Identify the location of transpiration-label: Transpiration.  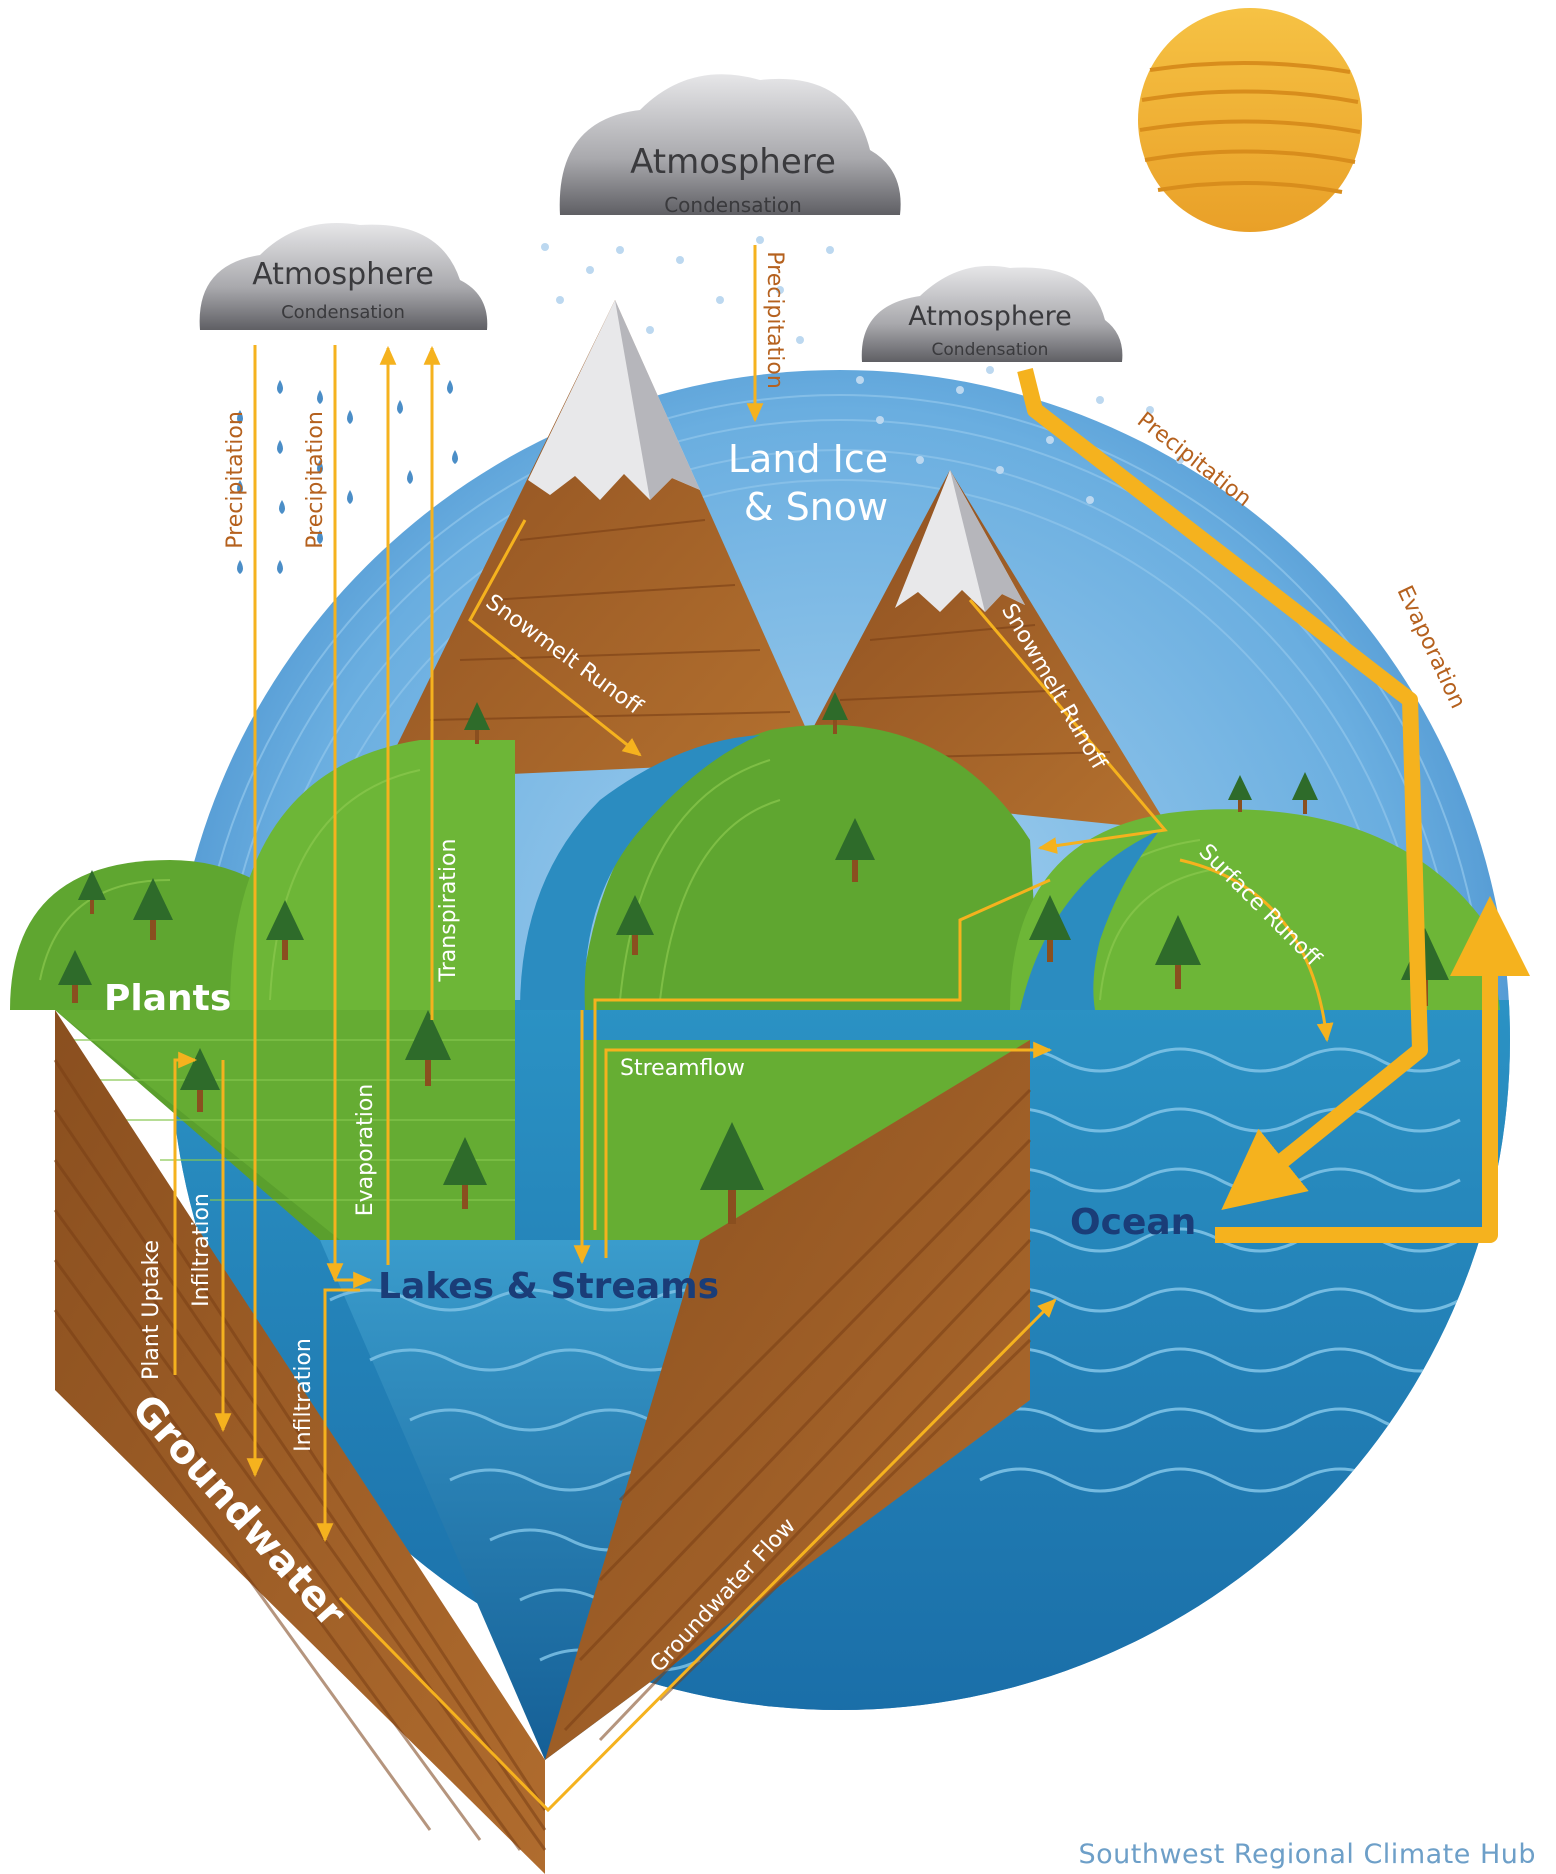
(448, 911).